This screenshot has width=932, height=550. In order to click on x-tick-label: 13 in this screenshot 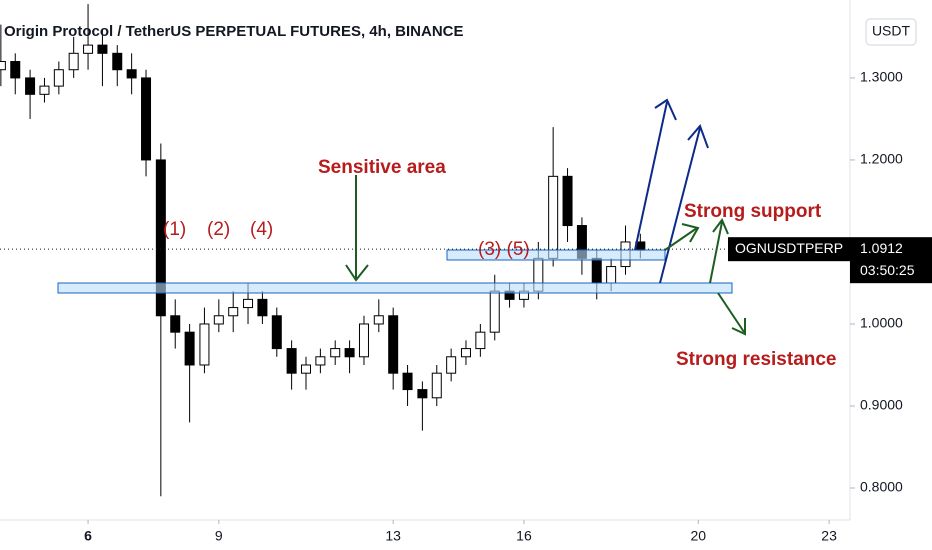, I will do `click(393, 536)`.